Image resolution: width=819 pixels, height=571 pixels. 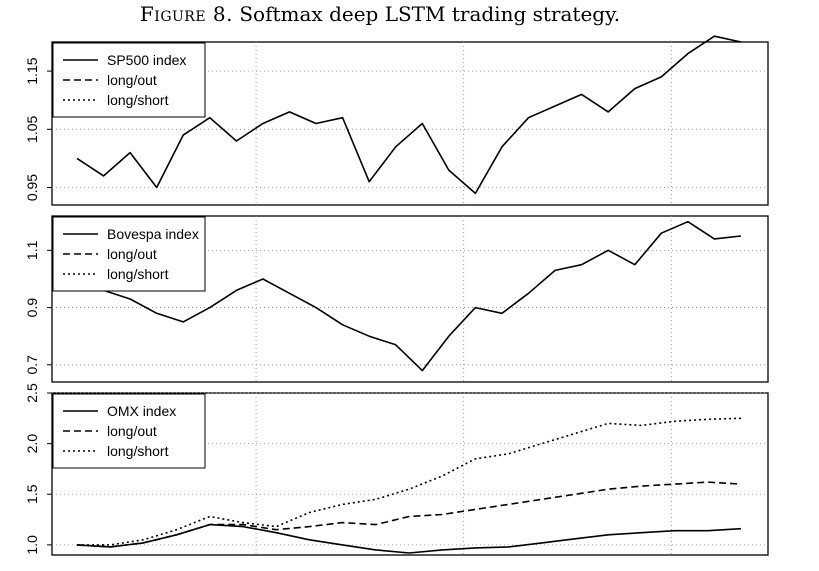 I want to click on y-tick-label: 2.5, so click(x=32, y=393).